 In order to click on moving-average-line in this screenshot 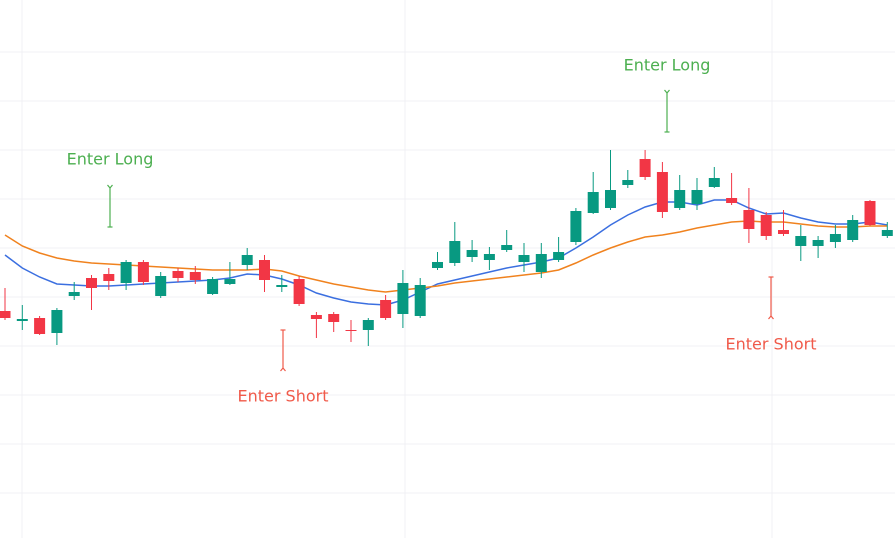, I will do `click(446, 256)`.